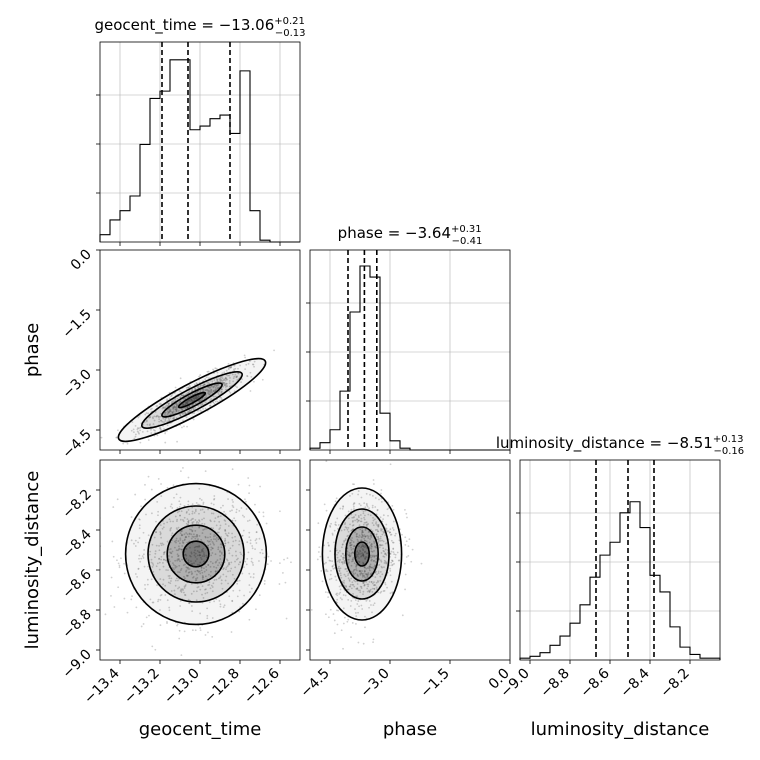  I want to click on x-tick-label: −8.8, so click(554, 683).